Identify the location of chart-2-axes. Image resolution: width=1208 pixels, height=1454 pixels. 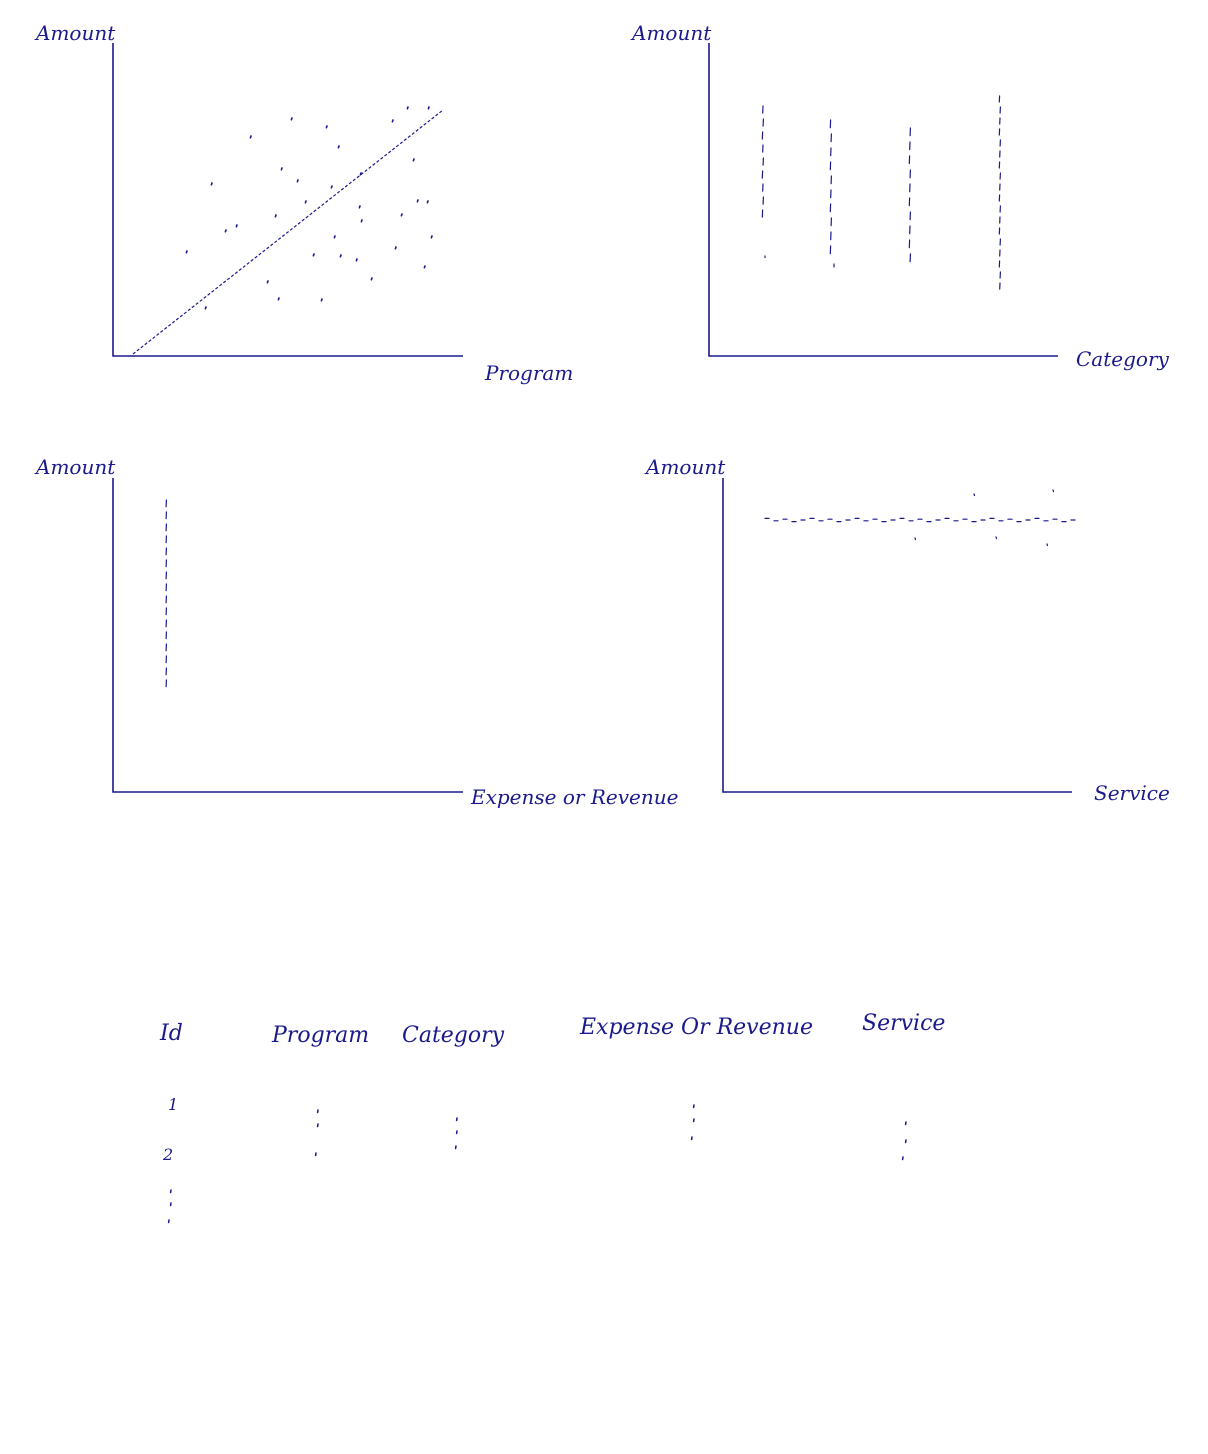
(883, 200).